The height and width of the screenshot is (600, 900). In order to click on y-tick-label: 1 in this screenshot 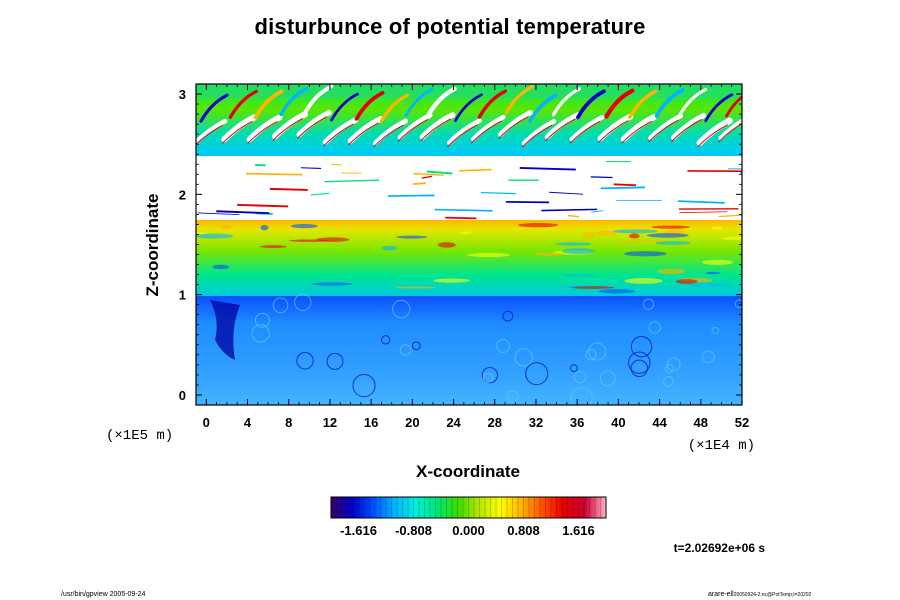, I will do `click(182, 295)`.